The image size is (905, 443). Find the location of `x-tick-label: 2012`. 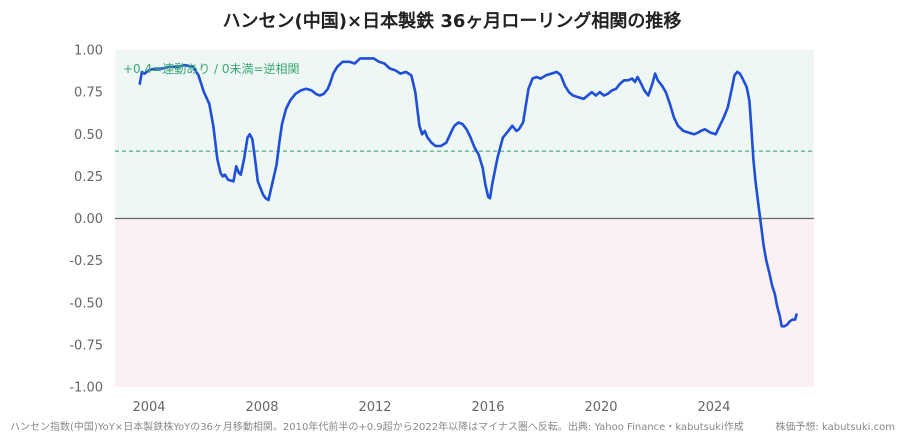

x-tick-label: 2012 is located at coordinates (374, 407).